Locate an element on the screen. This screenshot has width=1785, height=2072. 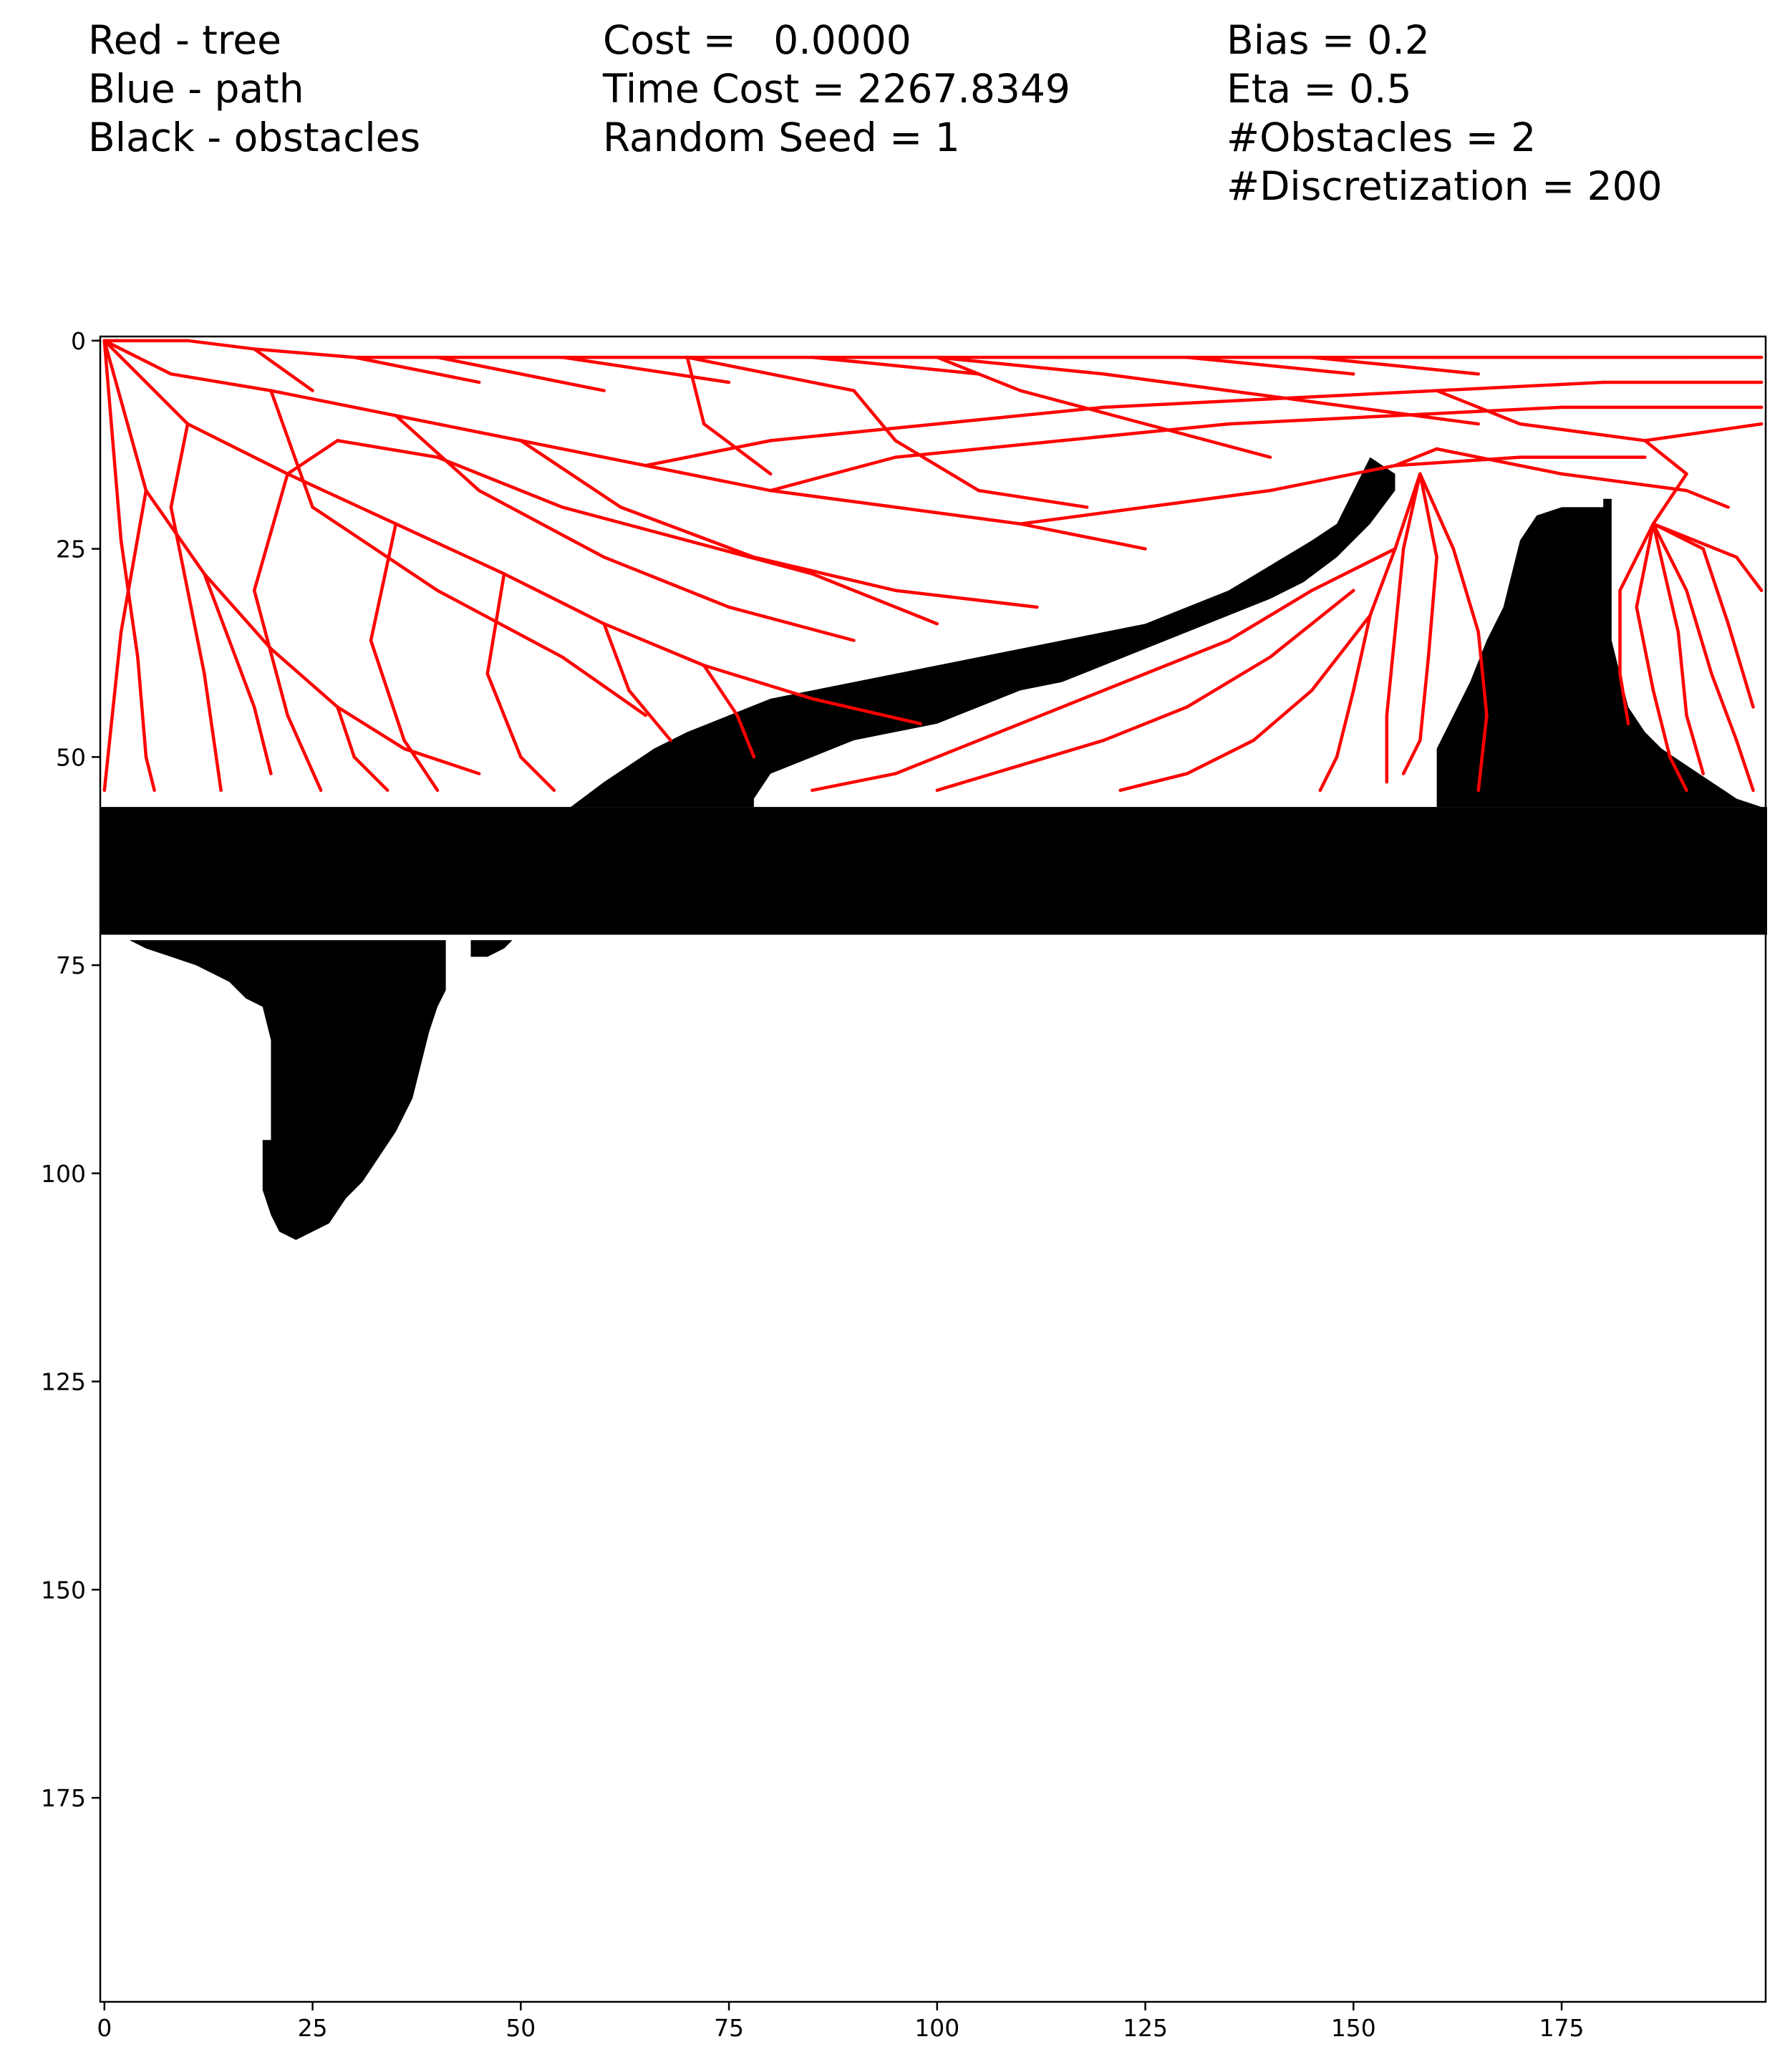
legend-line-path: Blue - path is located at coordinates (196, 89).